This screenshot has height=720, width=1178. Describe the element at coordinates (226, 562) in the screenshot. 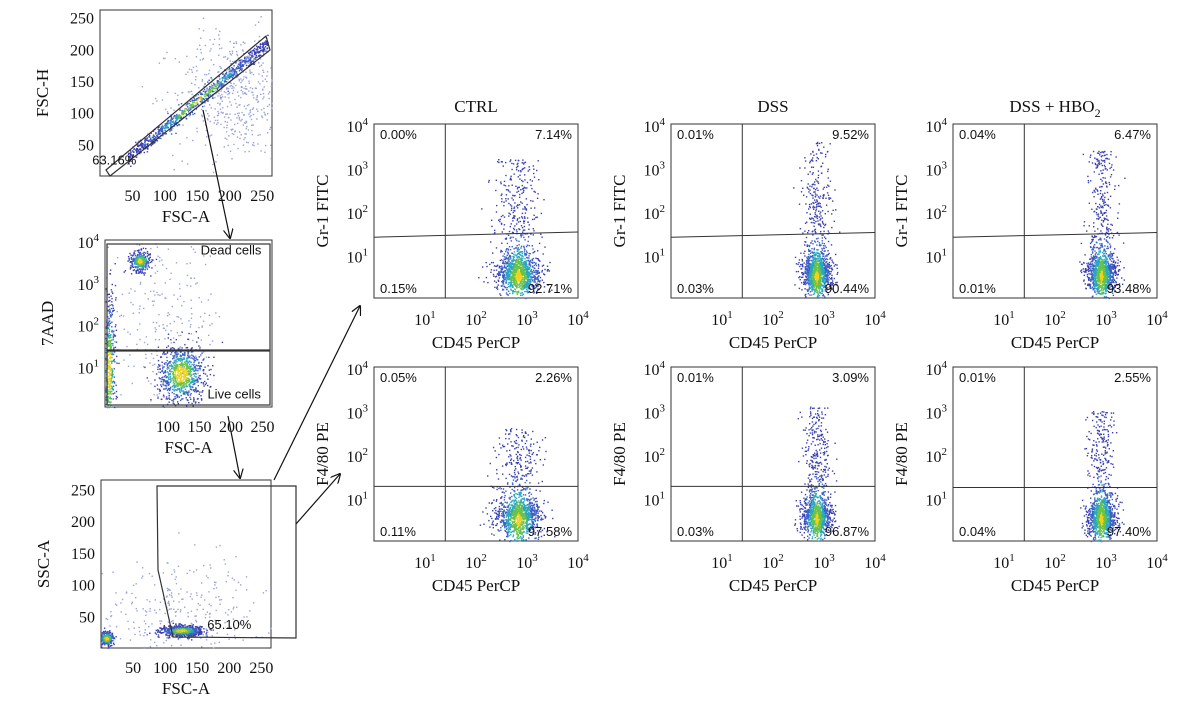

I see `cell-gate` at that location.